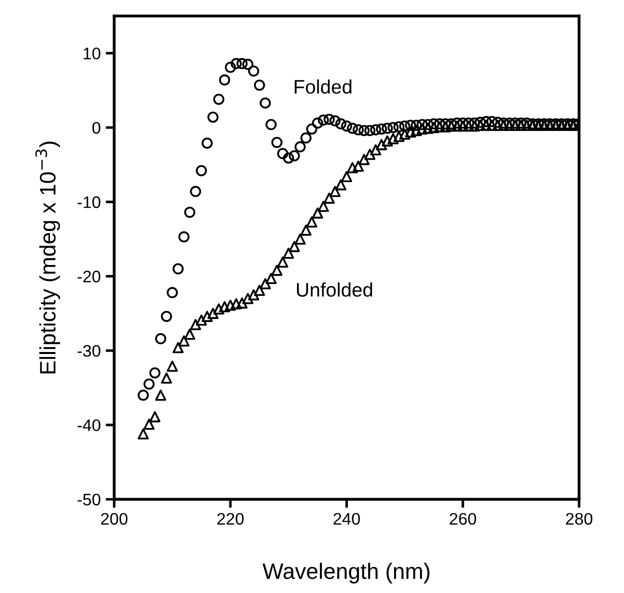 The height and width of the screenshot is (593, 624). Describe the element at coordinates (579, 518) in the screenshot. I see `x-tick-label: 280` at that location.